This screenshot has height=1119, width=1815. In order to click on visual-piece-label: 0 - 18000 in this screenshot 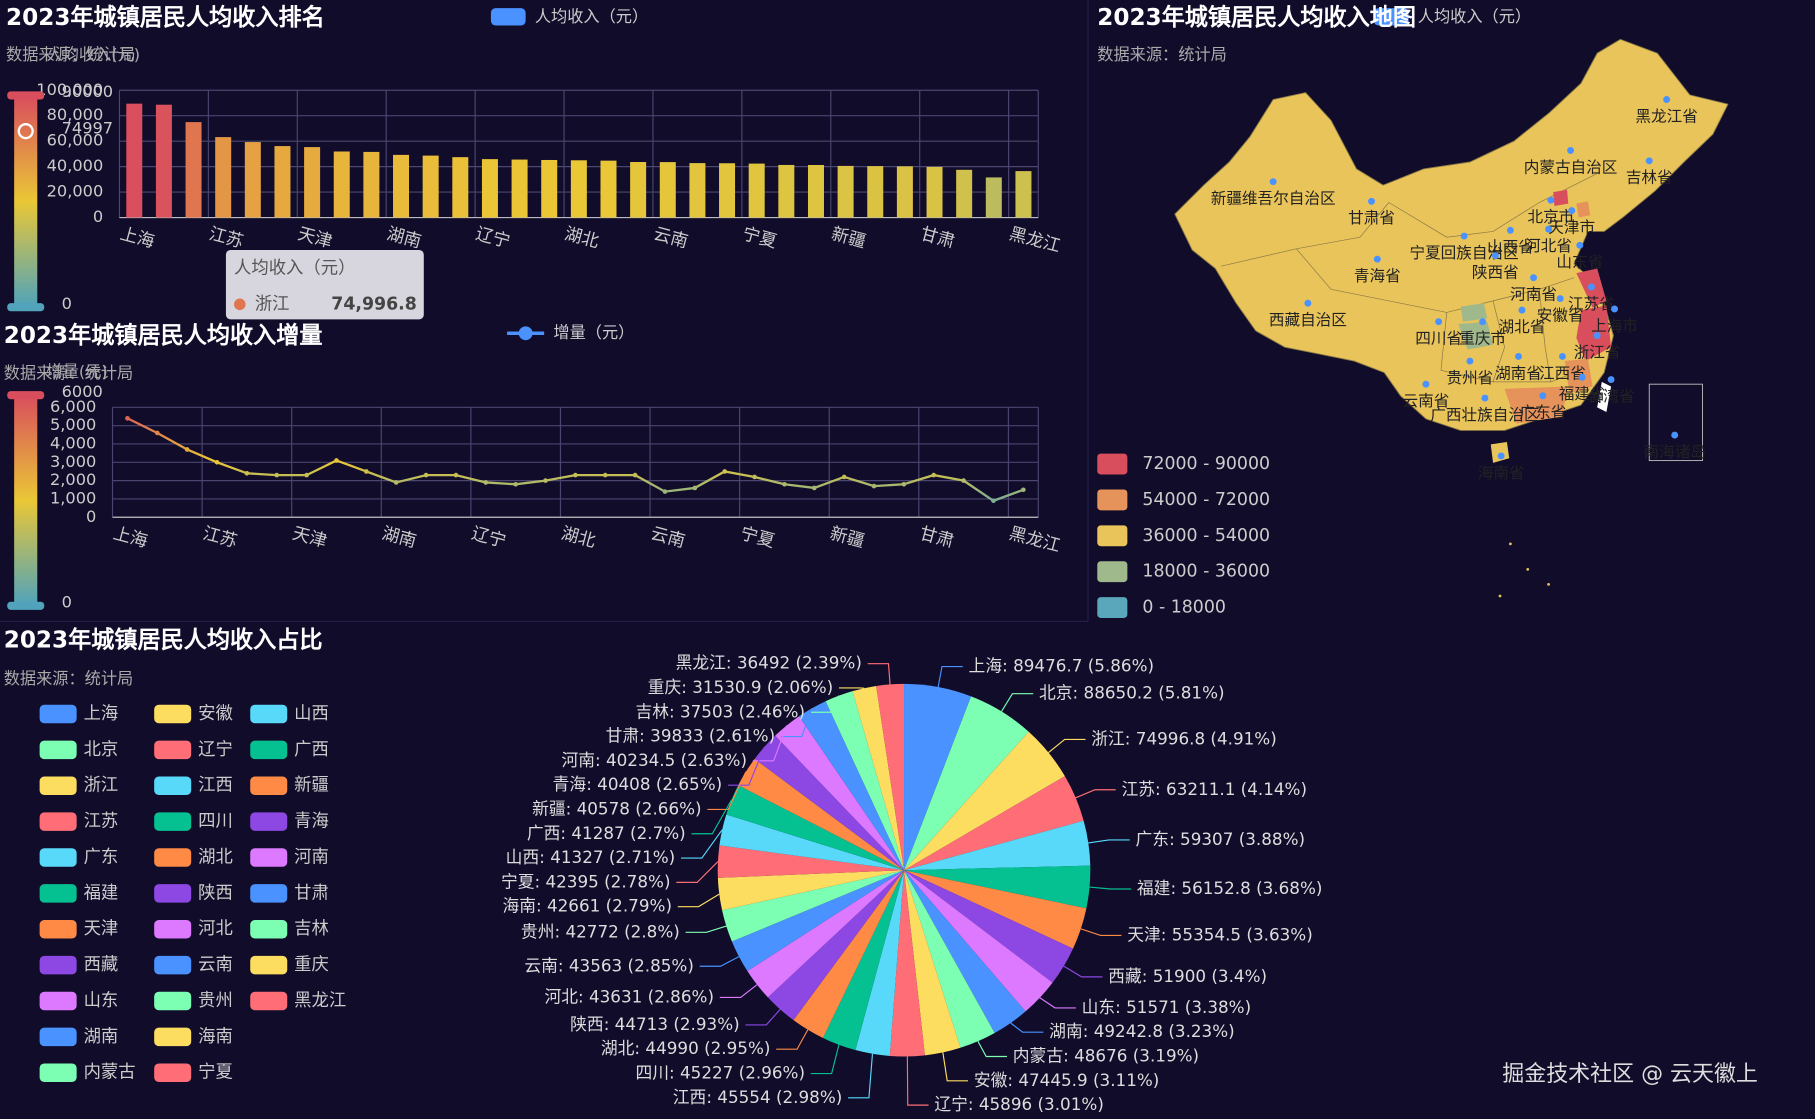, I will do `click(1183, 608)`.